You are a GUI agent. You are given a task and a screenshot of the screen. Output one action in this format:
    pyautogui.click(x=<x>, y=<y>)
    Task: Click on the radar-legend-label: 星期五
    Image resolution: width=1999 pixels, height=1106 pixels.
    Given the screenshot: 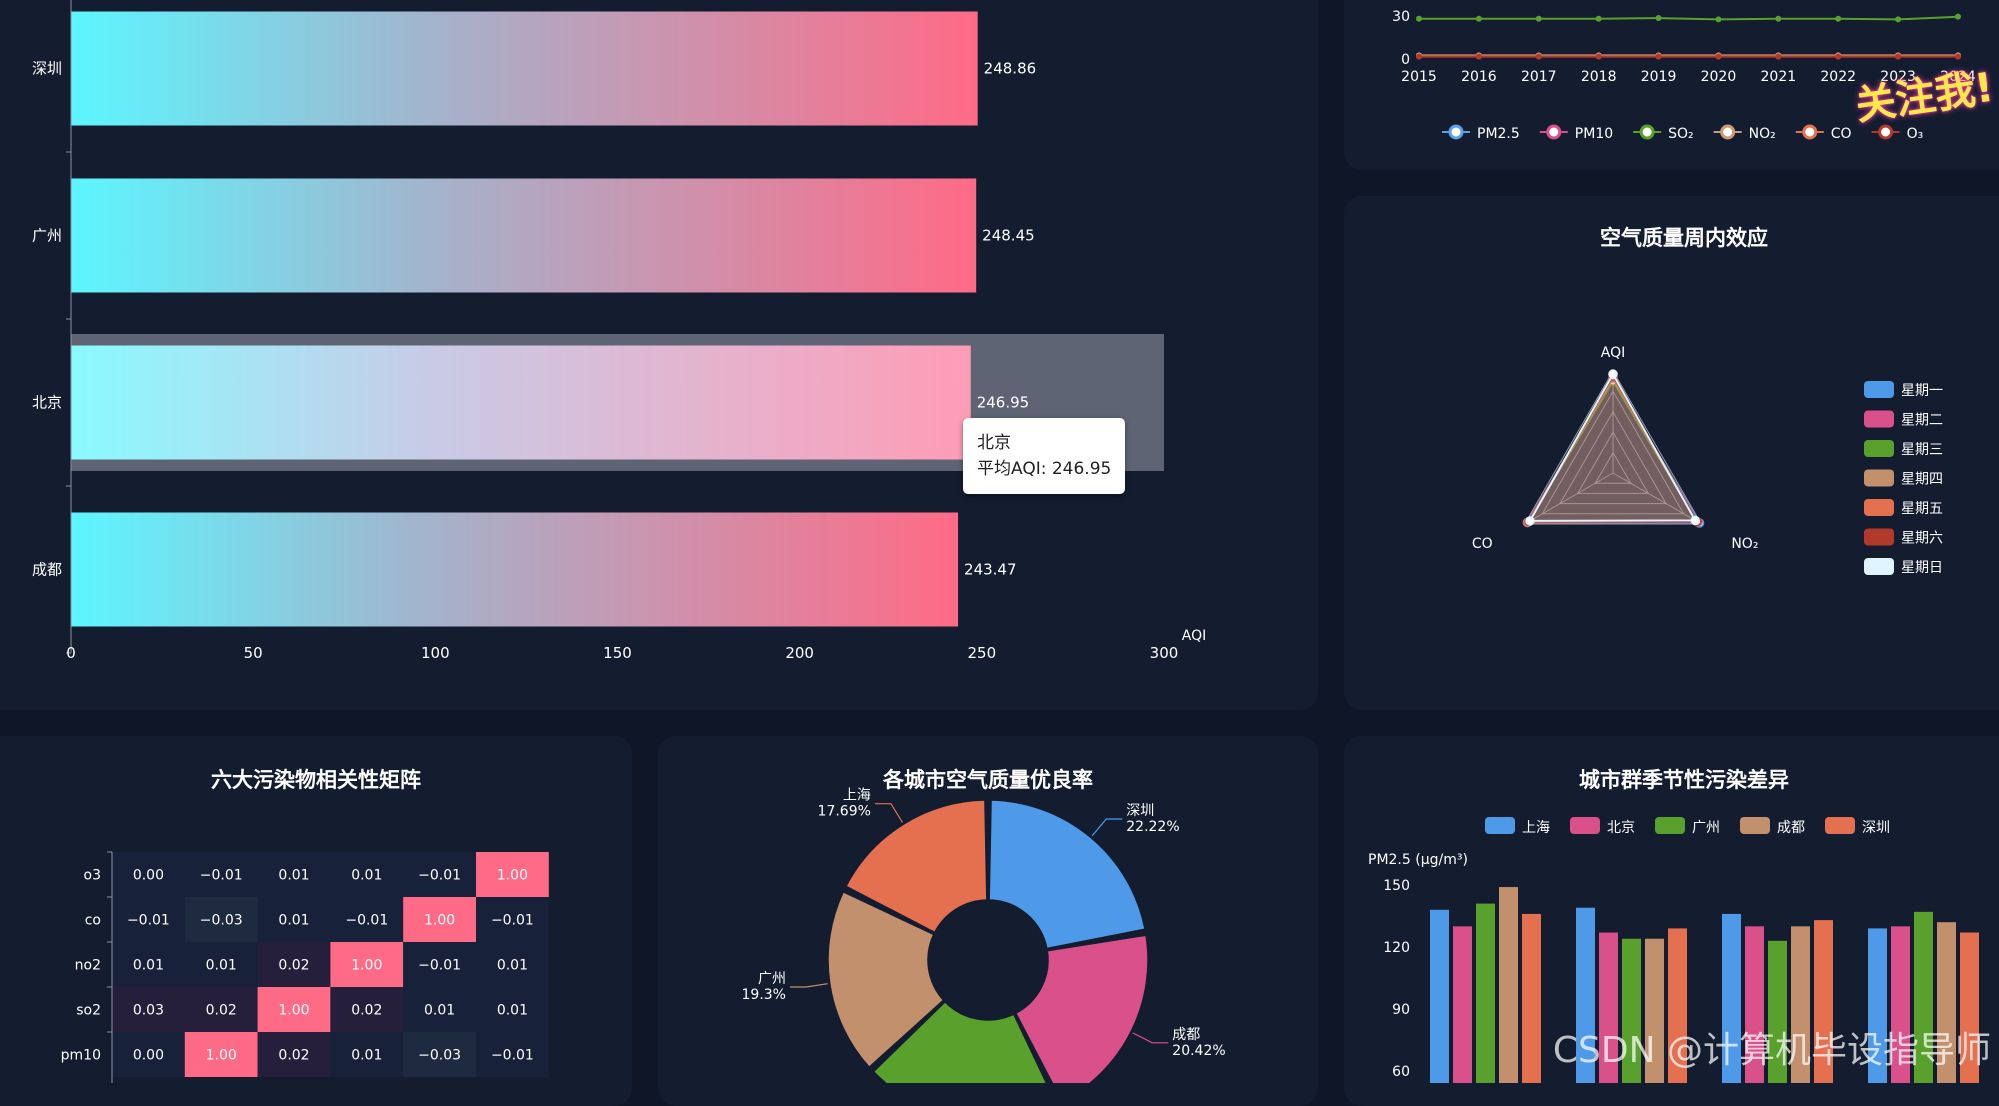 What is the action you would take?
    pyautogui.click(x=1922, y=509)
    